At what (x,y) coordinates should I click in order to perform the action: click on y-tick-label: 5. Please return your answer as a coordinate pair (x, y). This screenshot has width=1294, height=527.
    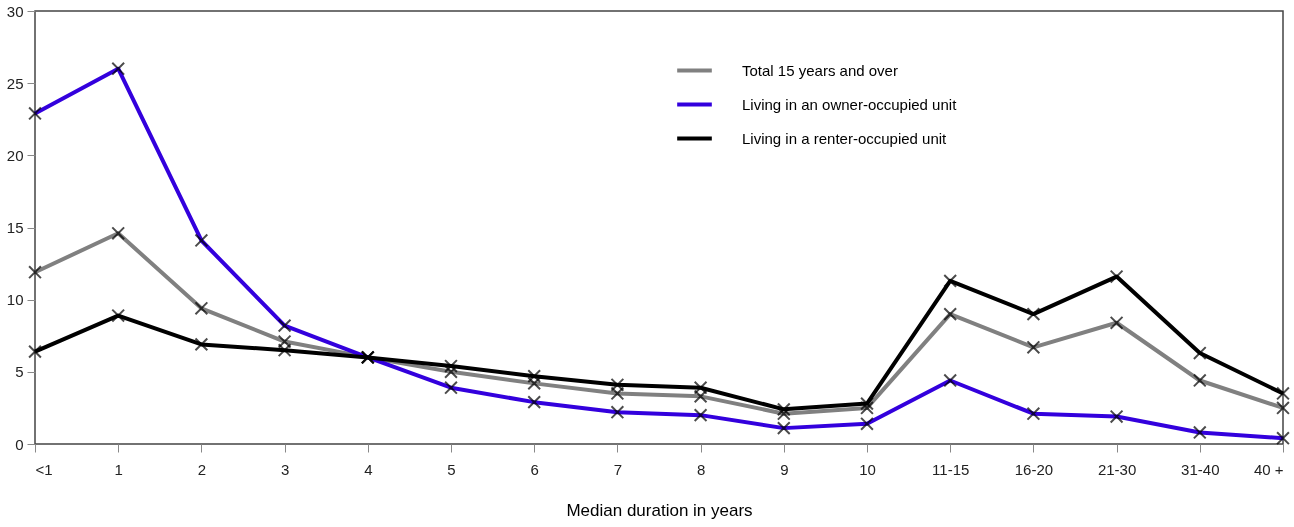
    Looking at the image, I should click on (19, 372).